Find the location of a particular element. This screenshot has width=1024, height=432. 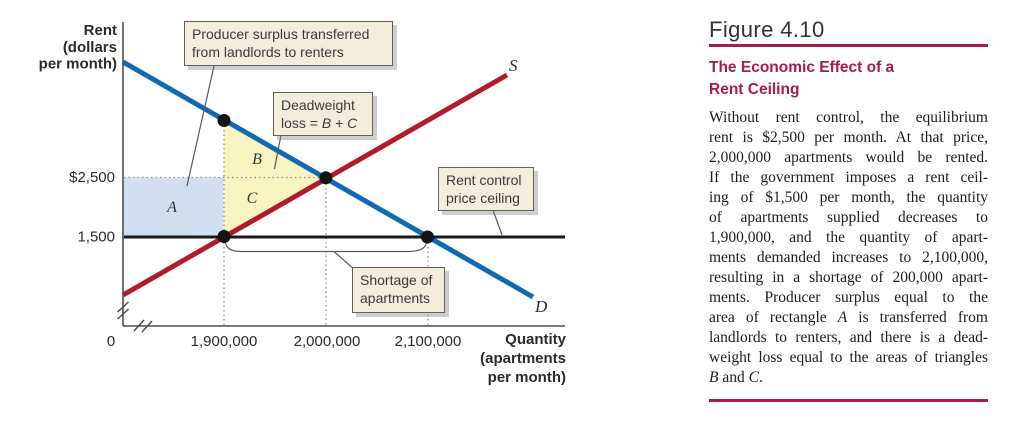

shortage-bracket is located at coordinates (326, 246).